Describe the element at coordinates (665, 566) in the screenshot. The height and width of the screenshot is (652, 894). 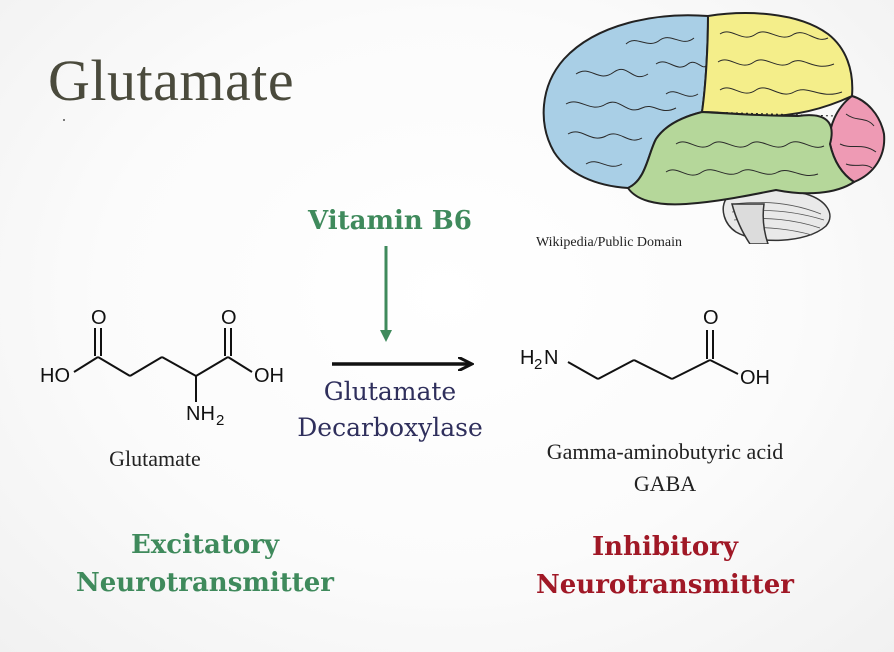
I see `inhibitory-label: Inhibitory Neurotransmitter` at that location.